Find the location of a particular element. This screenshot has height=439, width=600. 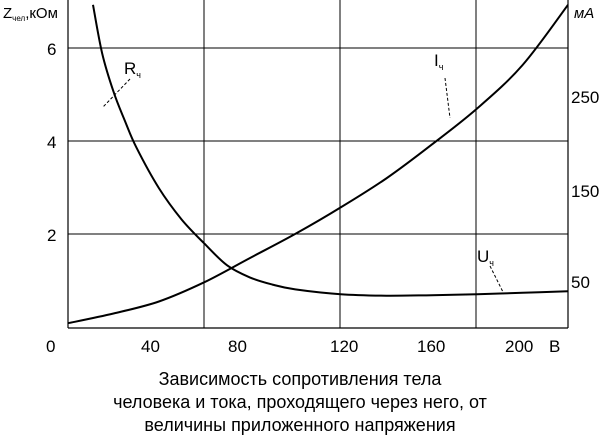

annotation-r: Rч is located at coordinates (132, 69).